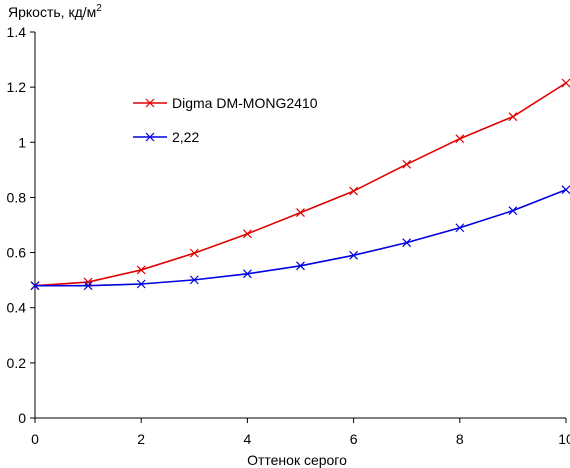  Describe the element at coordinates (99, 8) in the screenshot. I see `y-axis-title-superscript: 2` at that location.